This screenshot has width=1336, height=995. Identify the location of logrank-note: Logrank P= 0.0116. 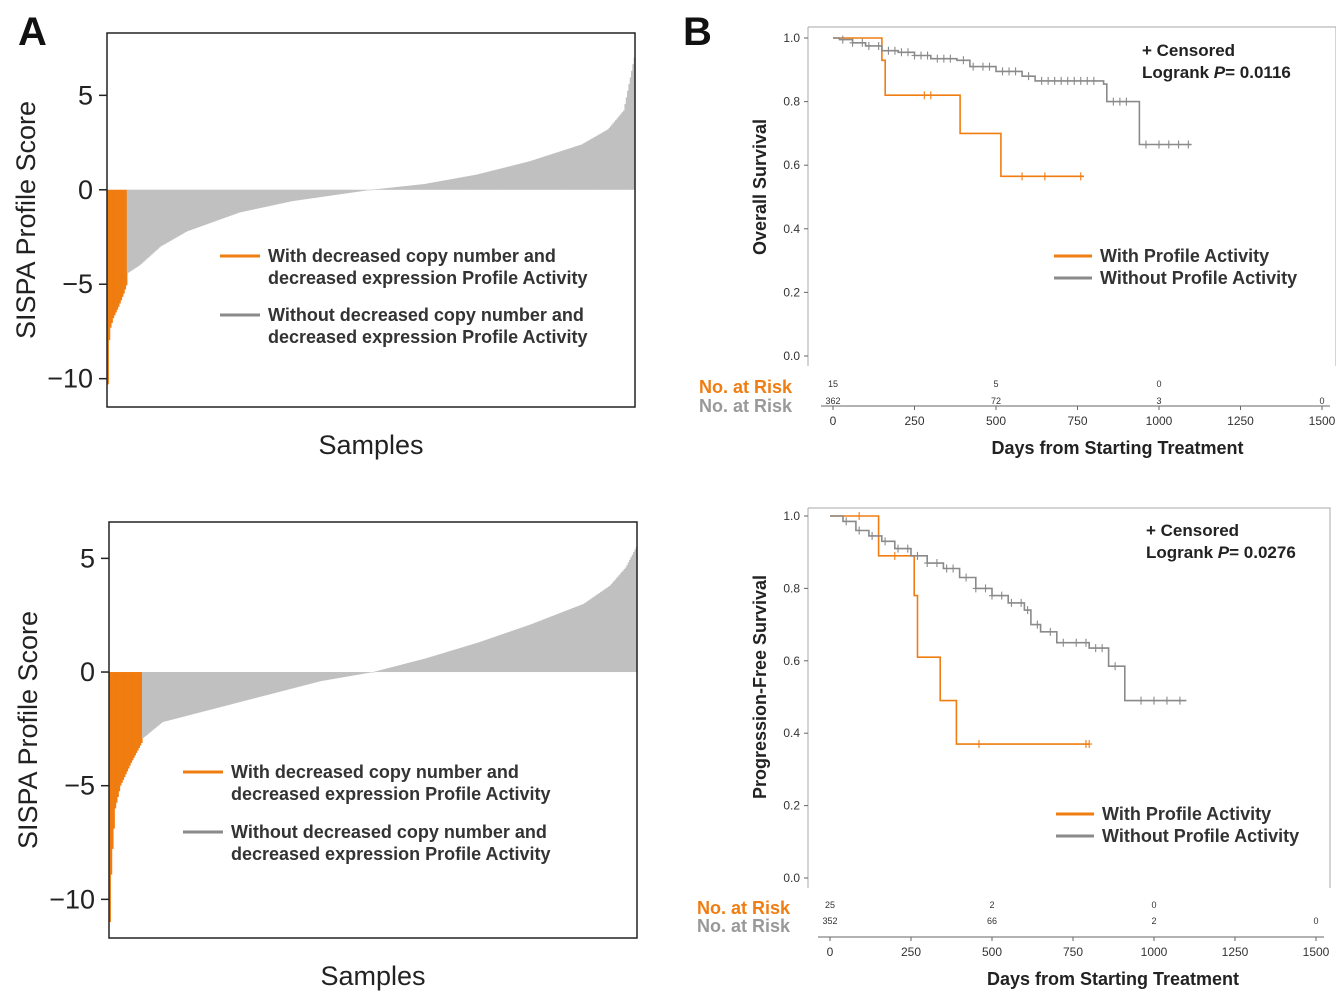
(1216, 72).